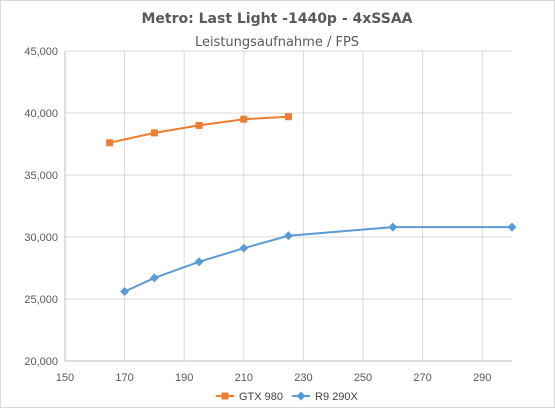 The image size is (555, 408). Describe the element at coordinates (482, 378) in the screenshot. I see `x-tick-label: 290` at that location.